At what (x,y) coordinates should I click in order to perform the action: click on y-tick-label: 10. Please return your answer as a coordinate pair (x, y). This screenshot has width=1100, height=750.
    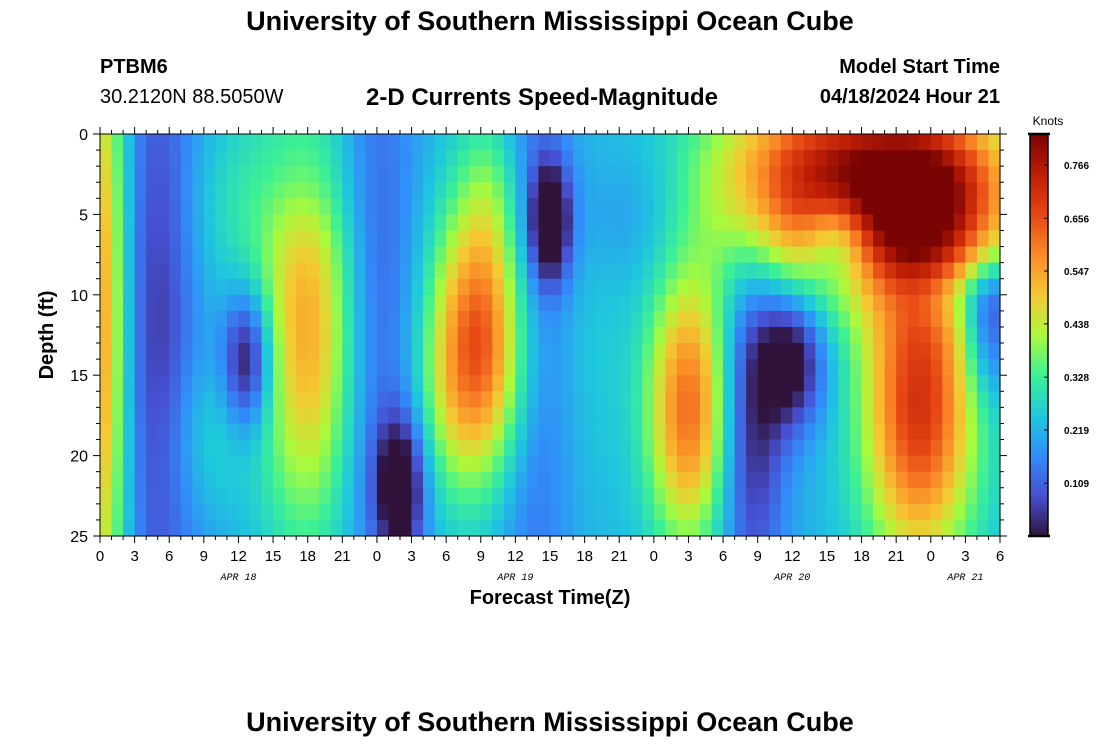
    Looking at the image, I should click on (79, 296).